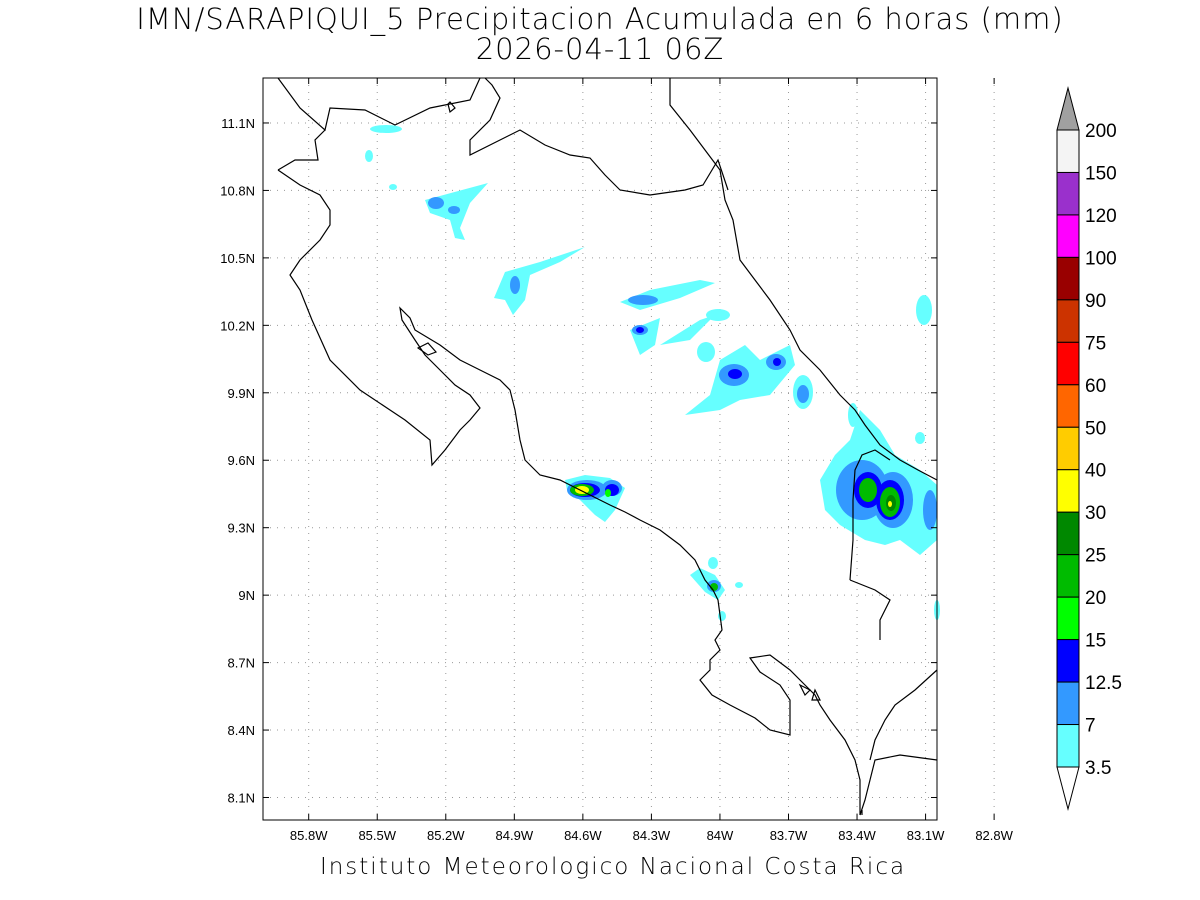  I want to click on lat-tick-label: 10.8N, so click(237, 190).